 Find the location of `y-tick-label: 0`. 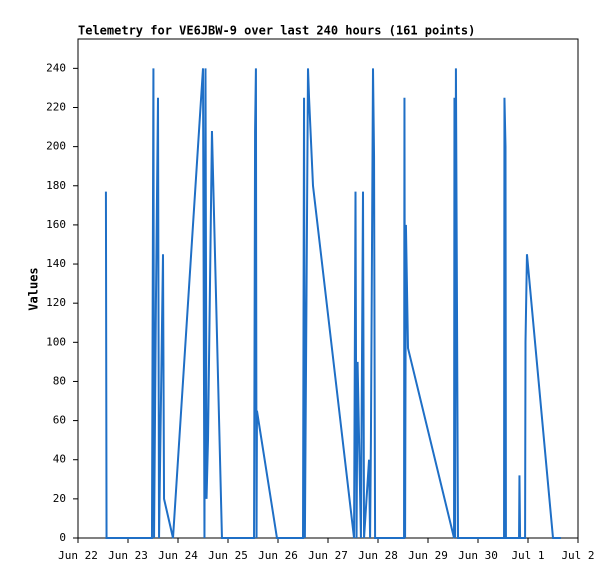

y-tick-label: 0 is located at coordinates (62, 537).